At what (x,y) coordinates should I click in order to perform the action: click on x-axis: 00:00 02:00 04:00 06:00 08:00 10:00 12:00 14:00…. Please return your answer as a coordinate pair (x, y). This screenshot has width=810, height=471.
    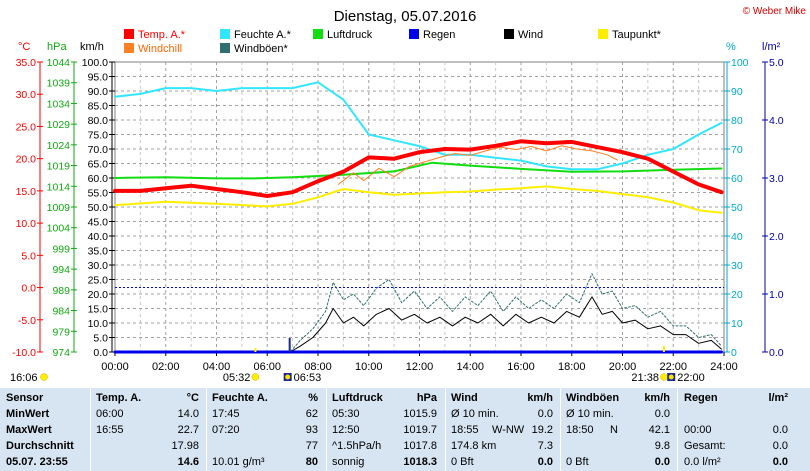
    Looking at the image, I should click on (419, 362).